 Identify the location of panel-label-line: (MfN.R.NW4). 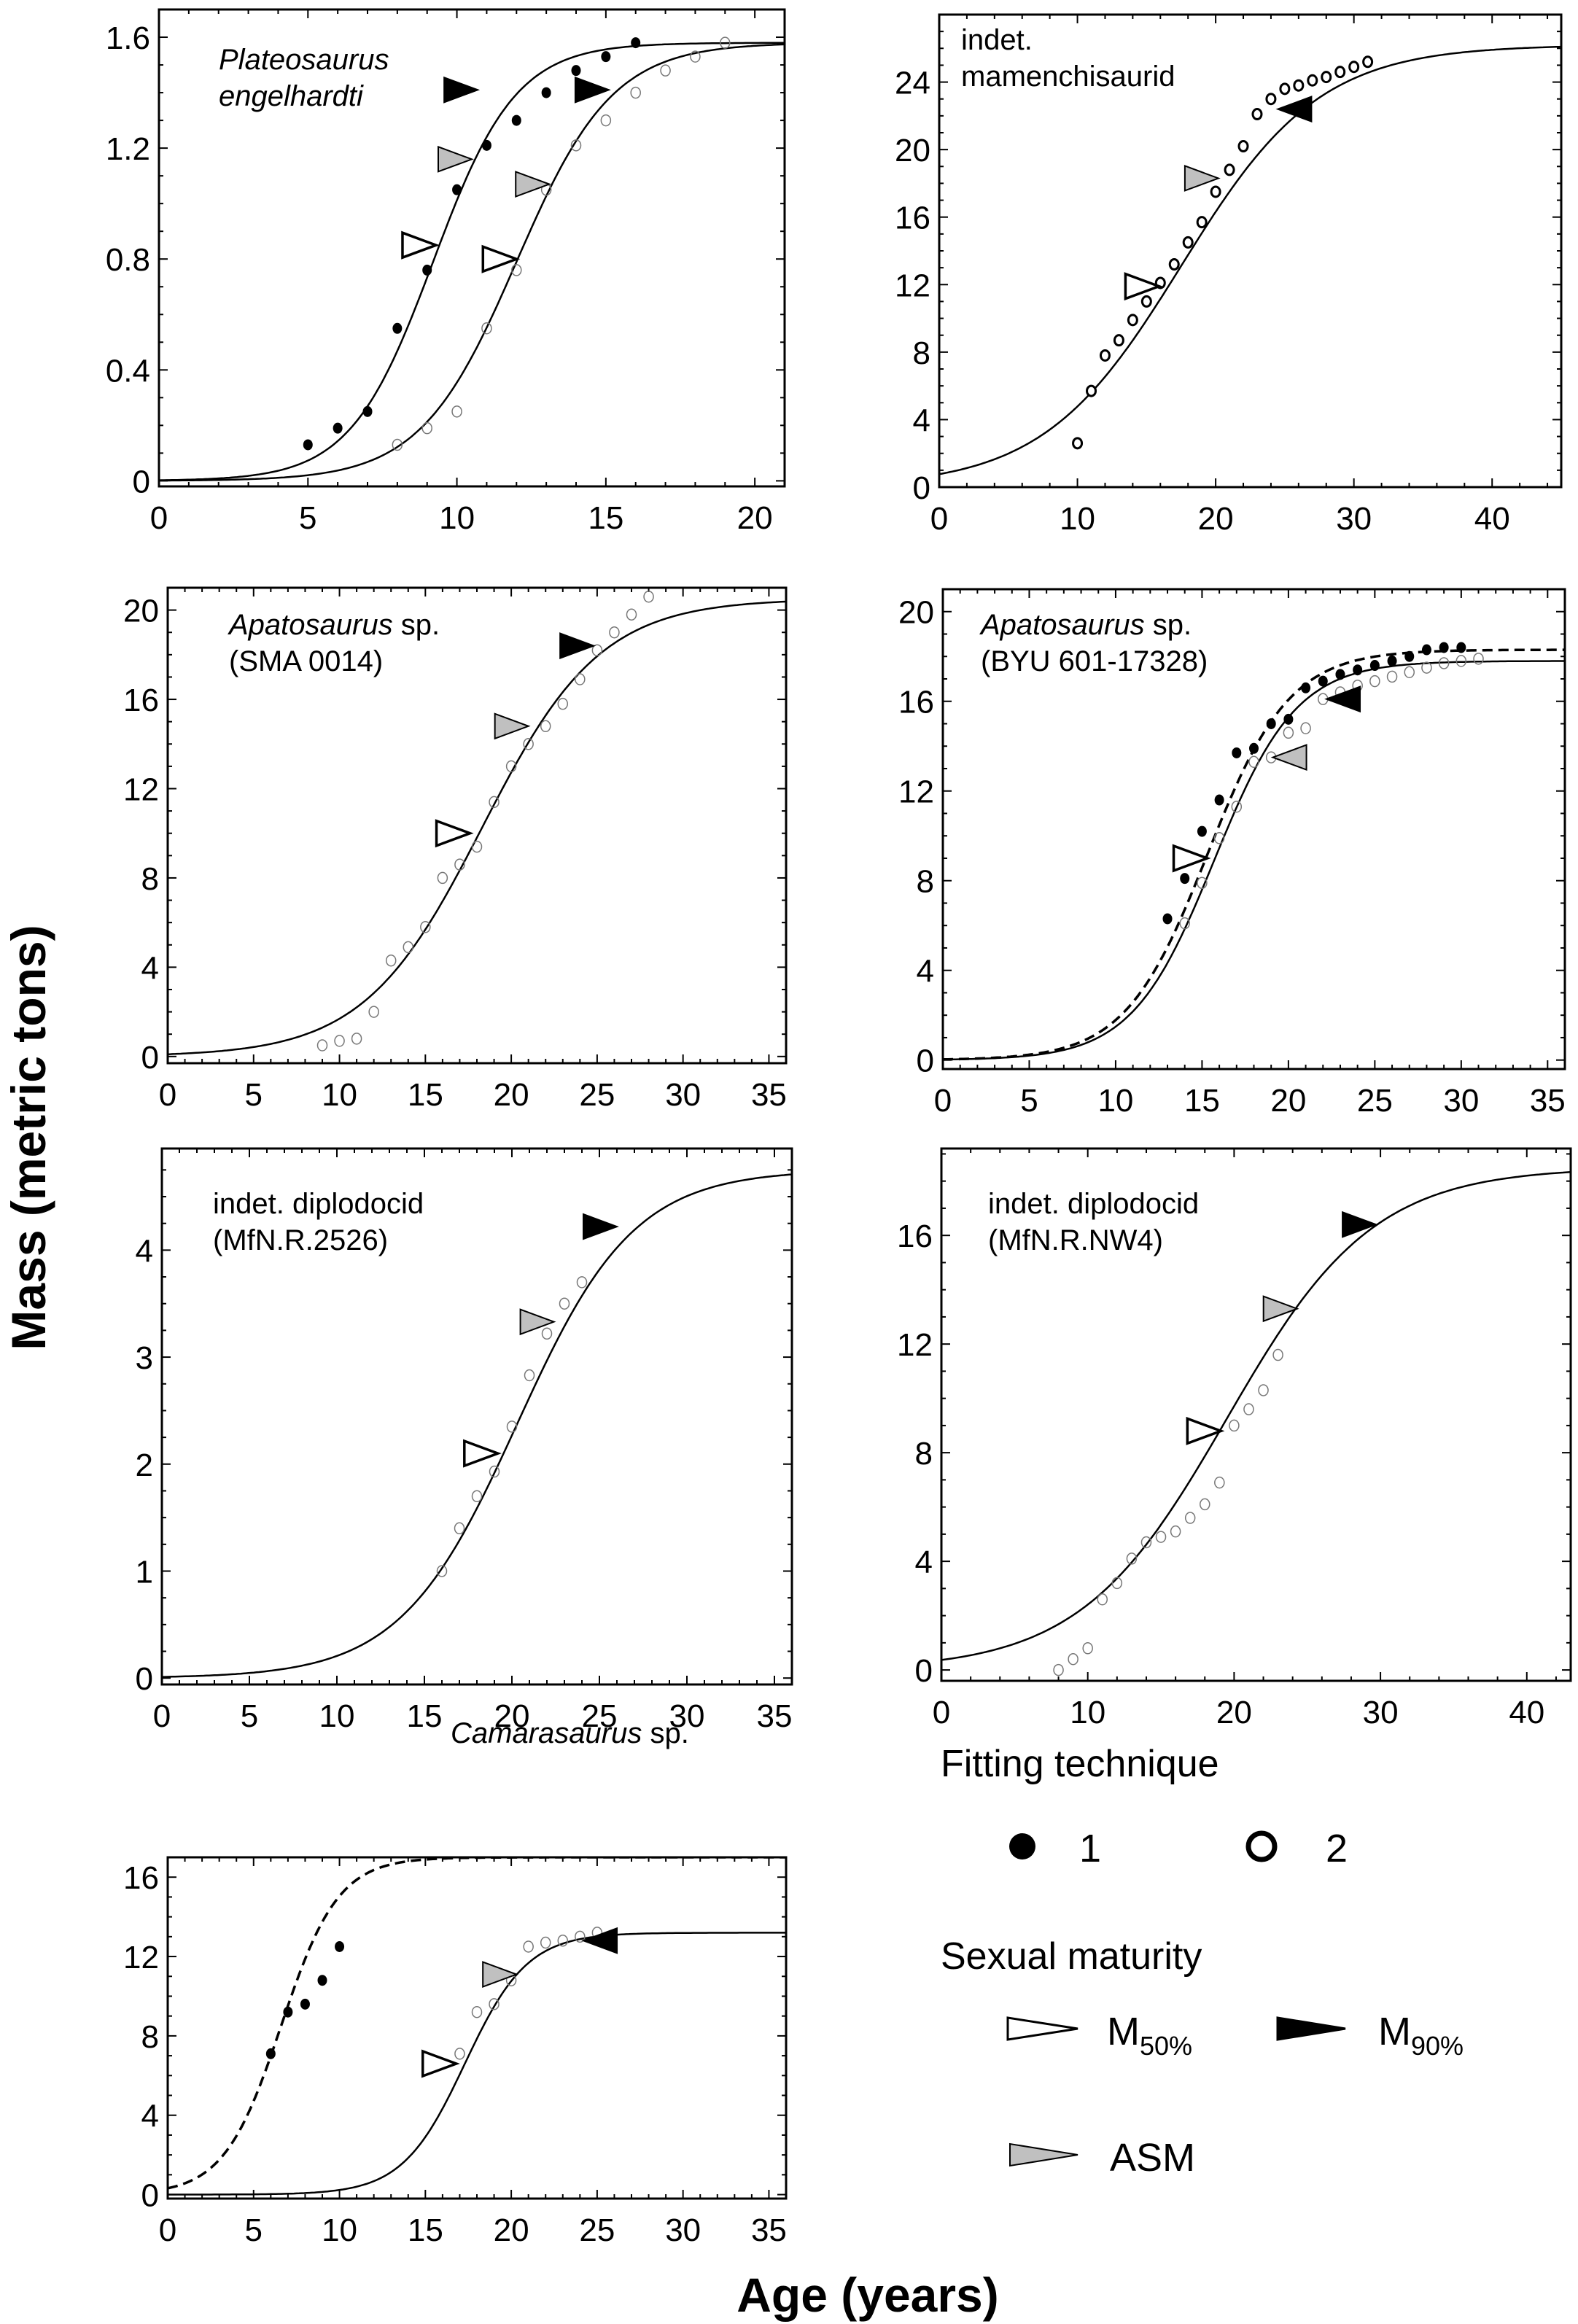
(1075, 1240).